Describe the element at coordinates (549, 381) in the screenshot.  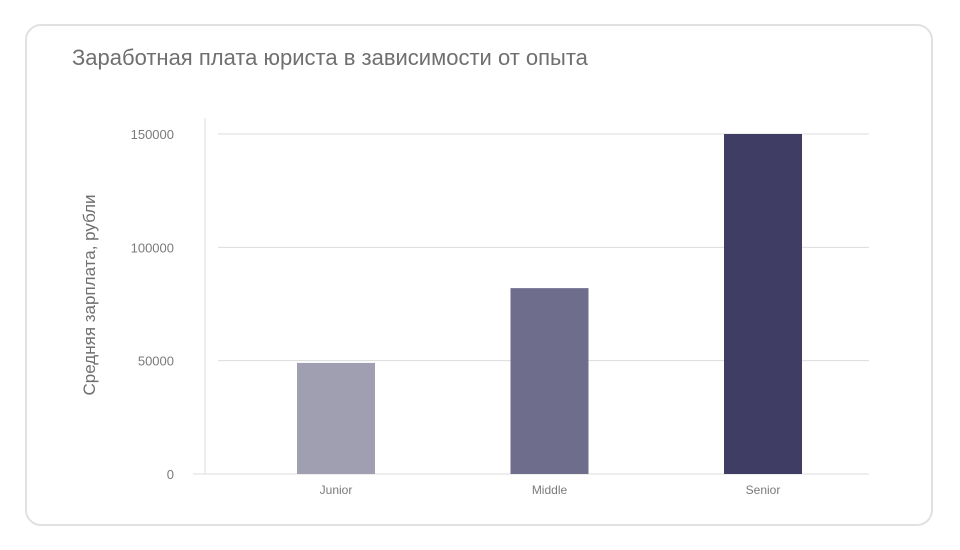
I see `bar-middle` at that location.